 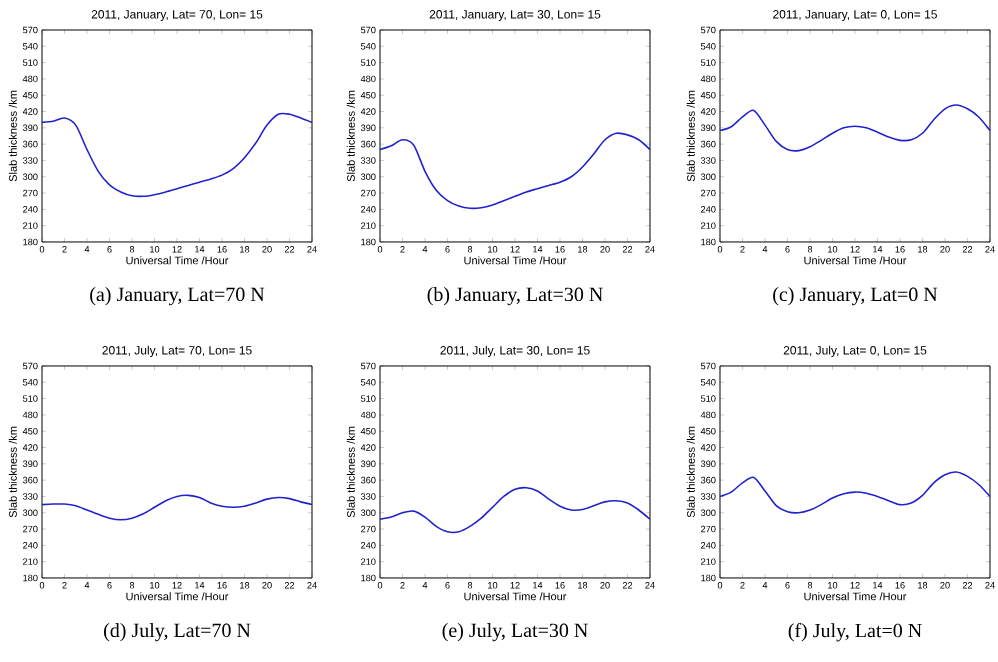 What do you see at coordinates (855, 632) in the screenshot?
I see `text: (f) July, Lat=0 N` at bounding box center [855, 632].